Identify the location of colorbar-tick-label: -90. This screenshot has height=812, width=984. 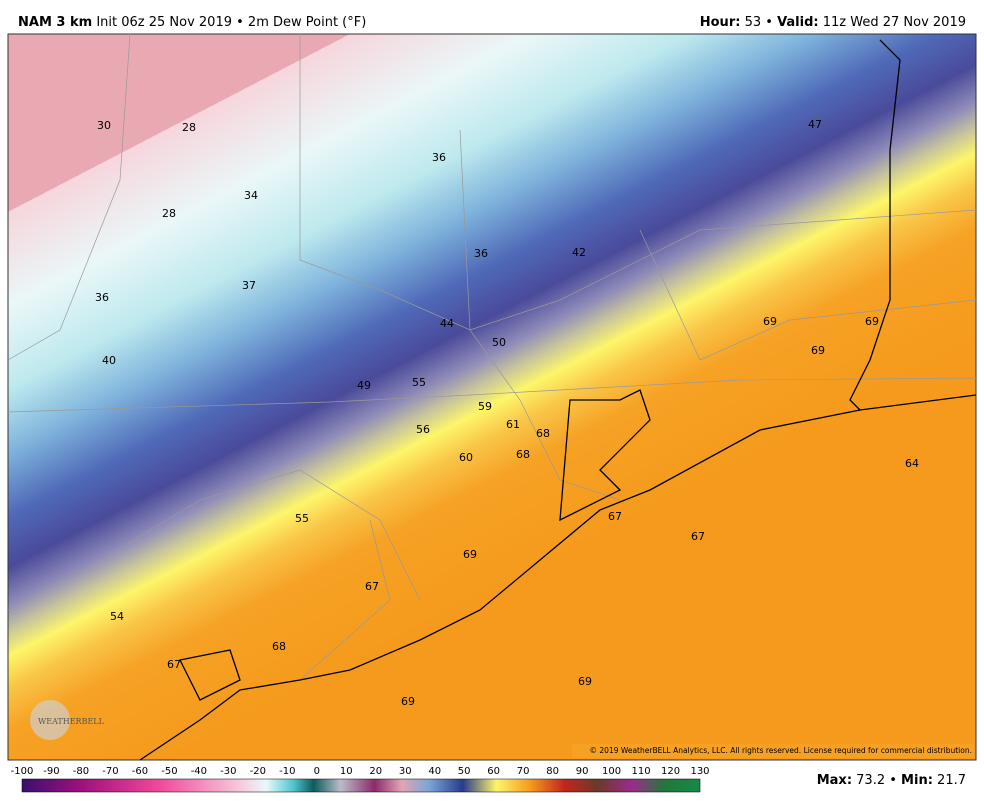
(51, 771).